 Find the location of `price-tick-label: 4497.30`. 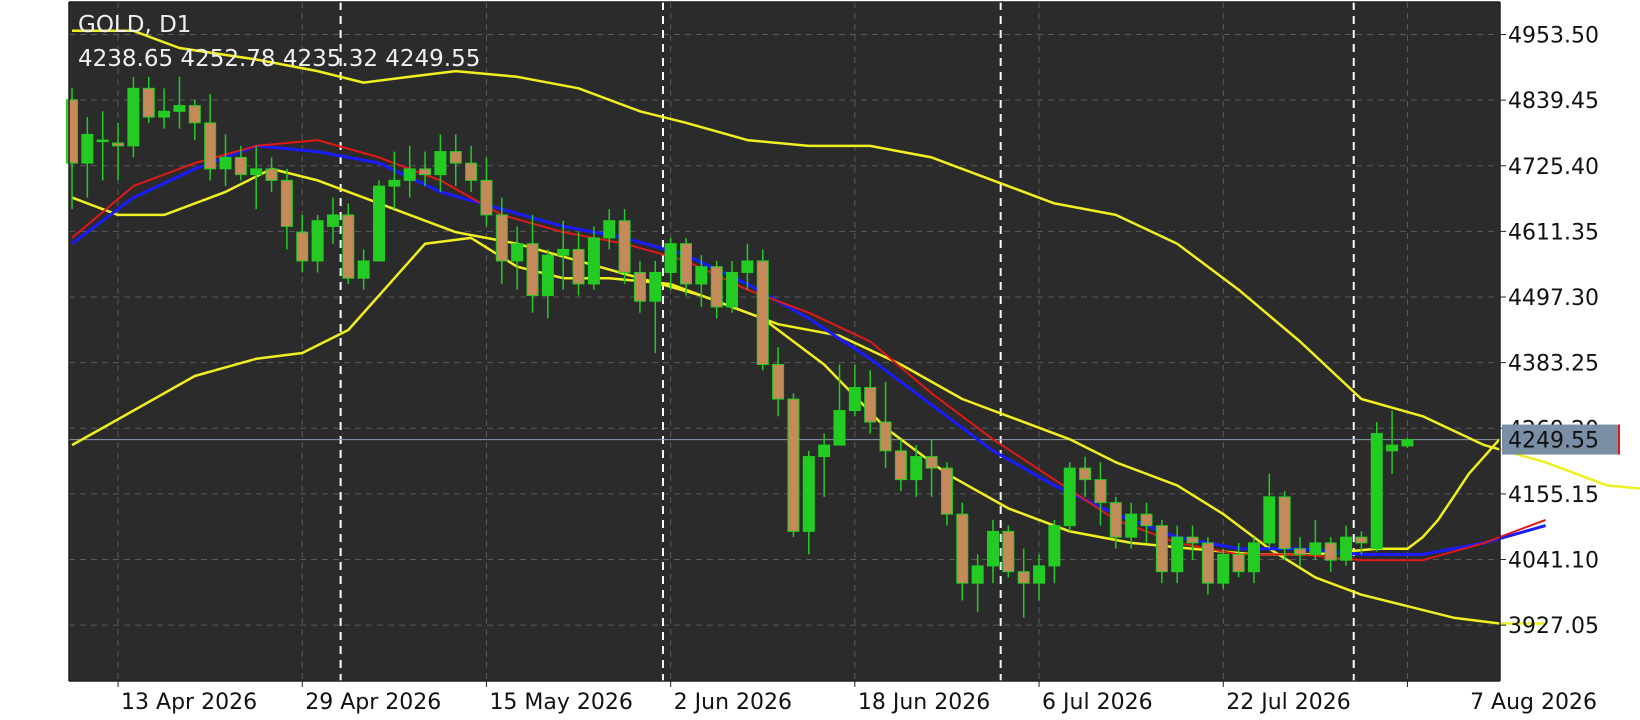

price-tick-label: 4497.30 is located at coordinates (1553, 298).